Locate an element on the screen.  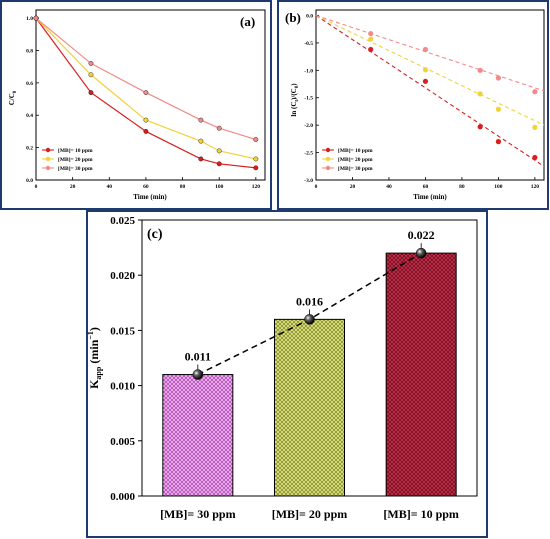
y-tick-label: 0.0 is located at coordinates (309, 16).